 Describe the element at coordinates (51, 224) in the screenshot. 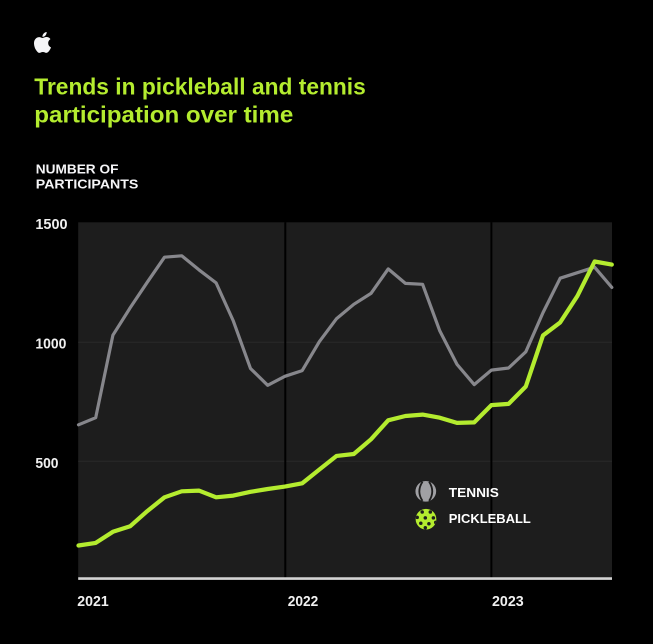

I see `svg-text: 1500` at that location.